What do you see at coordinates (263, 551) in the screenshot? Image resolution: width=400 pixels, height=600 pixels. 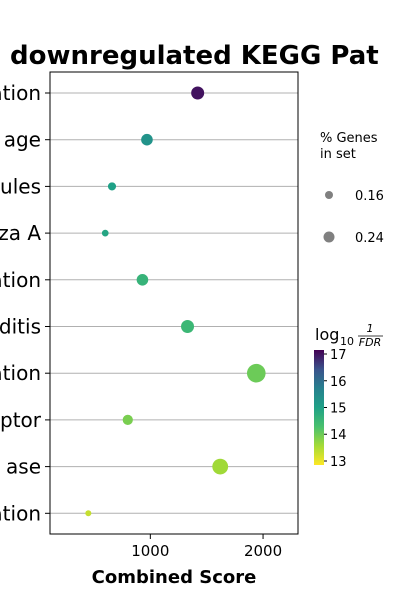 I see `x-tick-label: 2000` at bounding box center [263, 551].